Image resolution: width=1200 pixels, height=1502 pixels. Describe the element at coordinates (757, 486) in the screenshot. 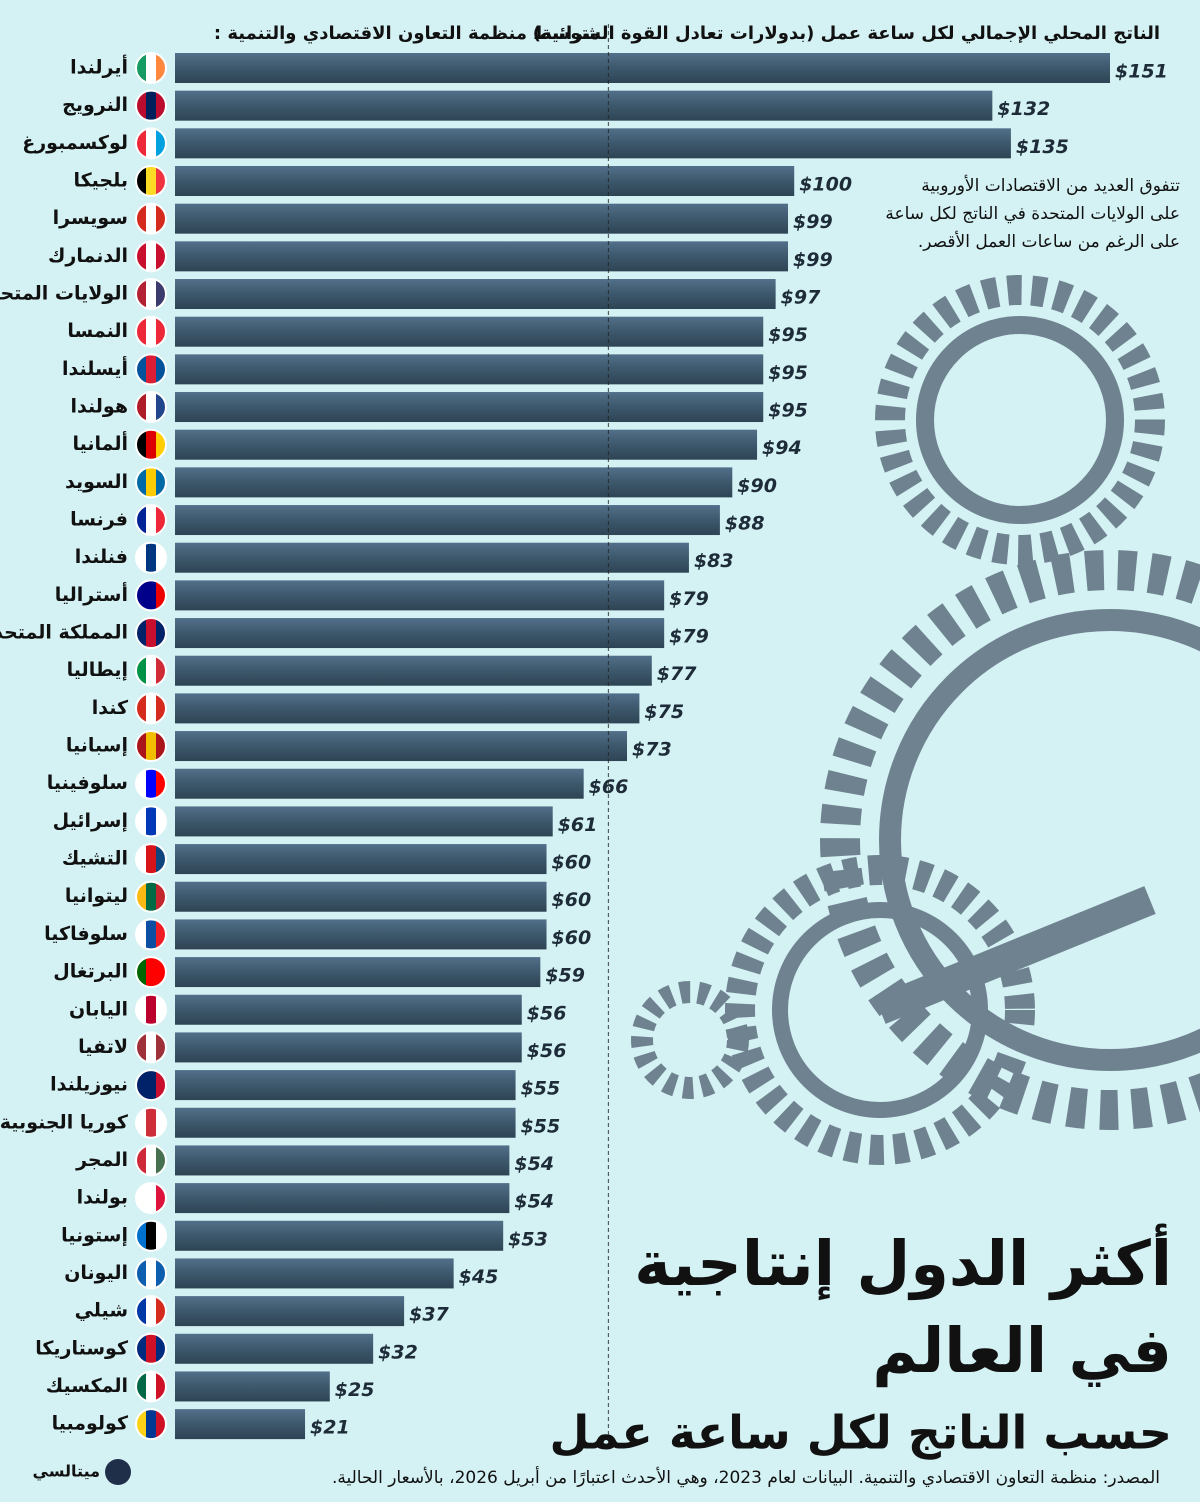

I see `value-label: $90` at that location.